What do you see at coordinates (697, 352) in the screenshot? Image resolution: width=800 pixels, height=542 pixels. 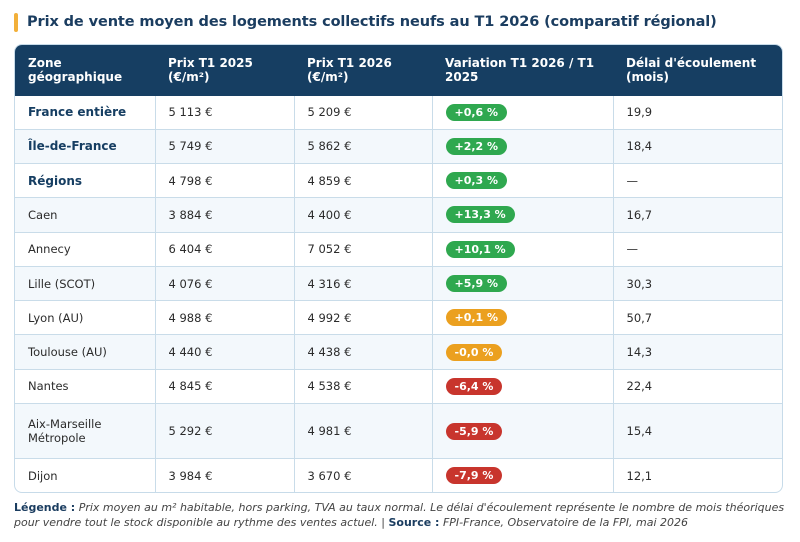 I see `cell-delai: 14,3` at bounding box center [697, 352].